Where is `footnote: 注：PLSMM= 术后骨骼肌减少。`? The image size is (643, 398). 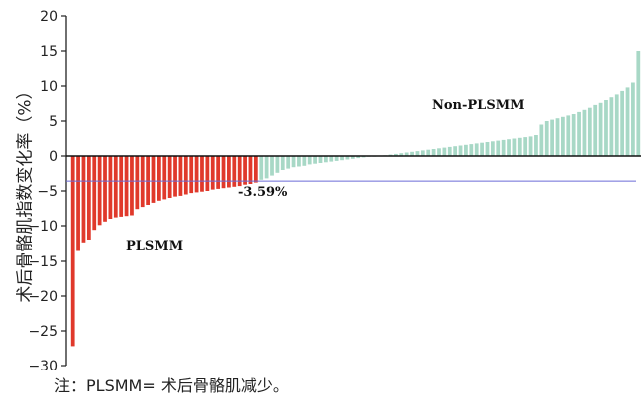 footnote: 注：PLSMM= 术后骨骼肌减少。 is located at coordinates (171, 385).